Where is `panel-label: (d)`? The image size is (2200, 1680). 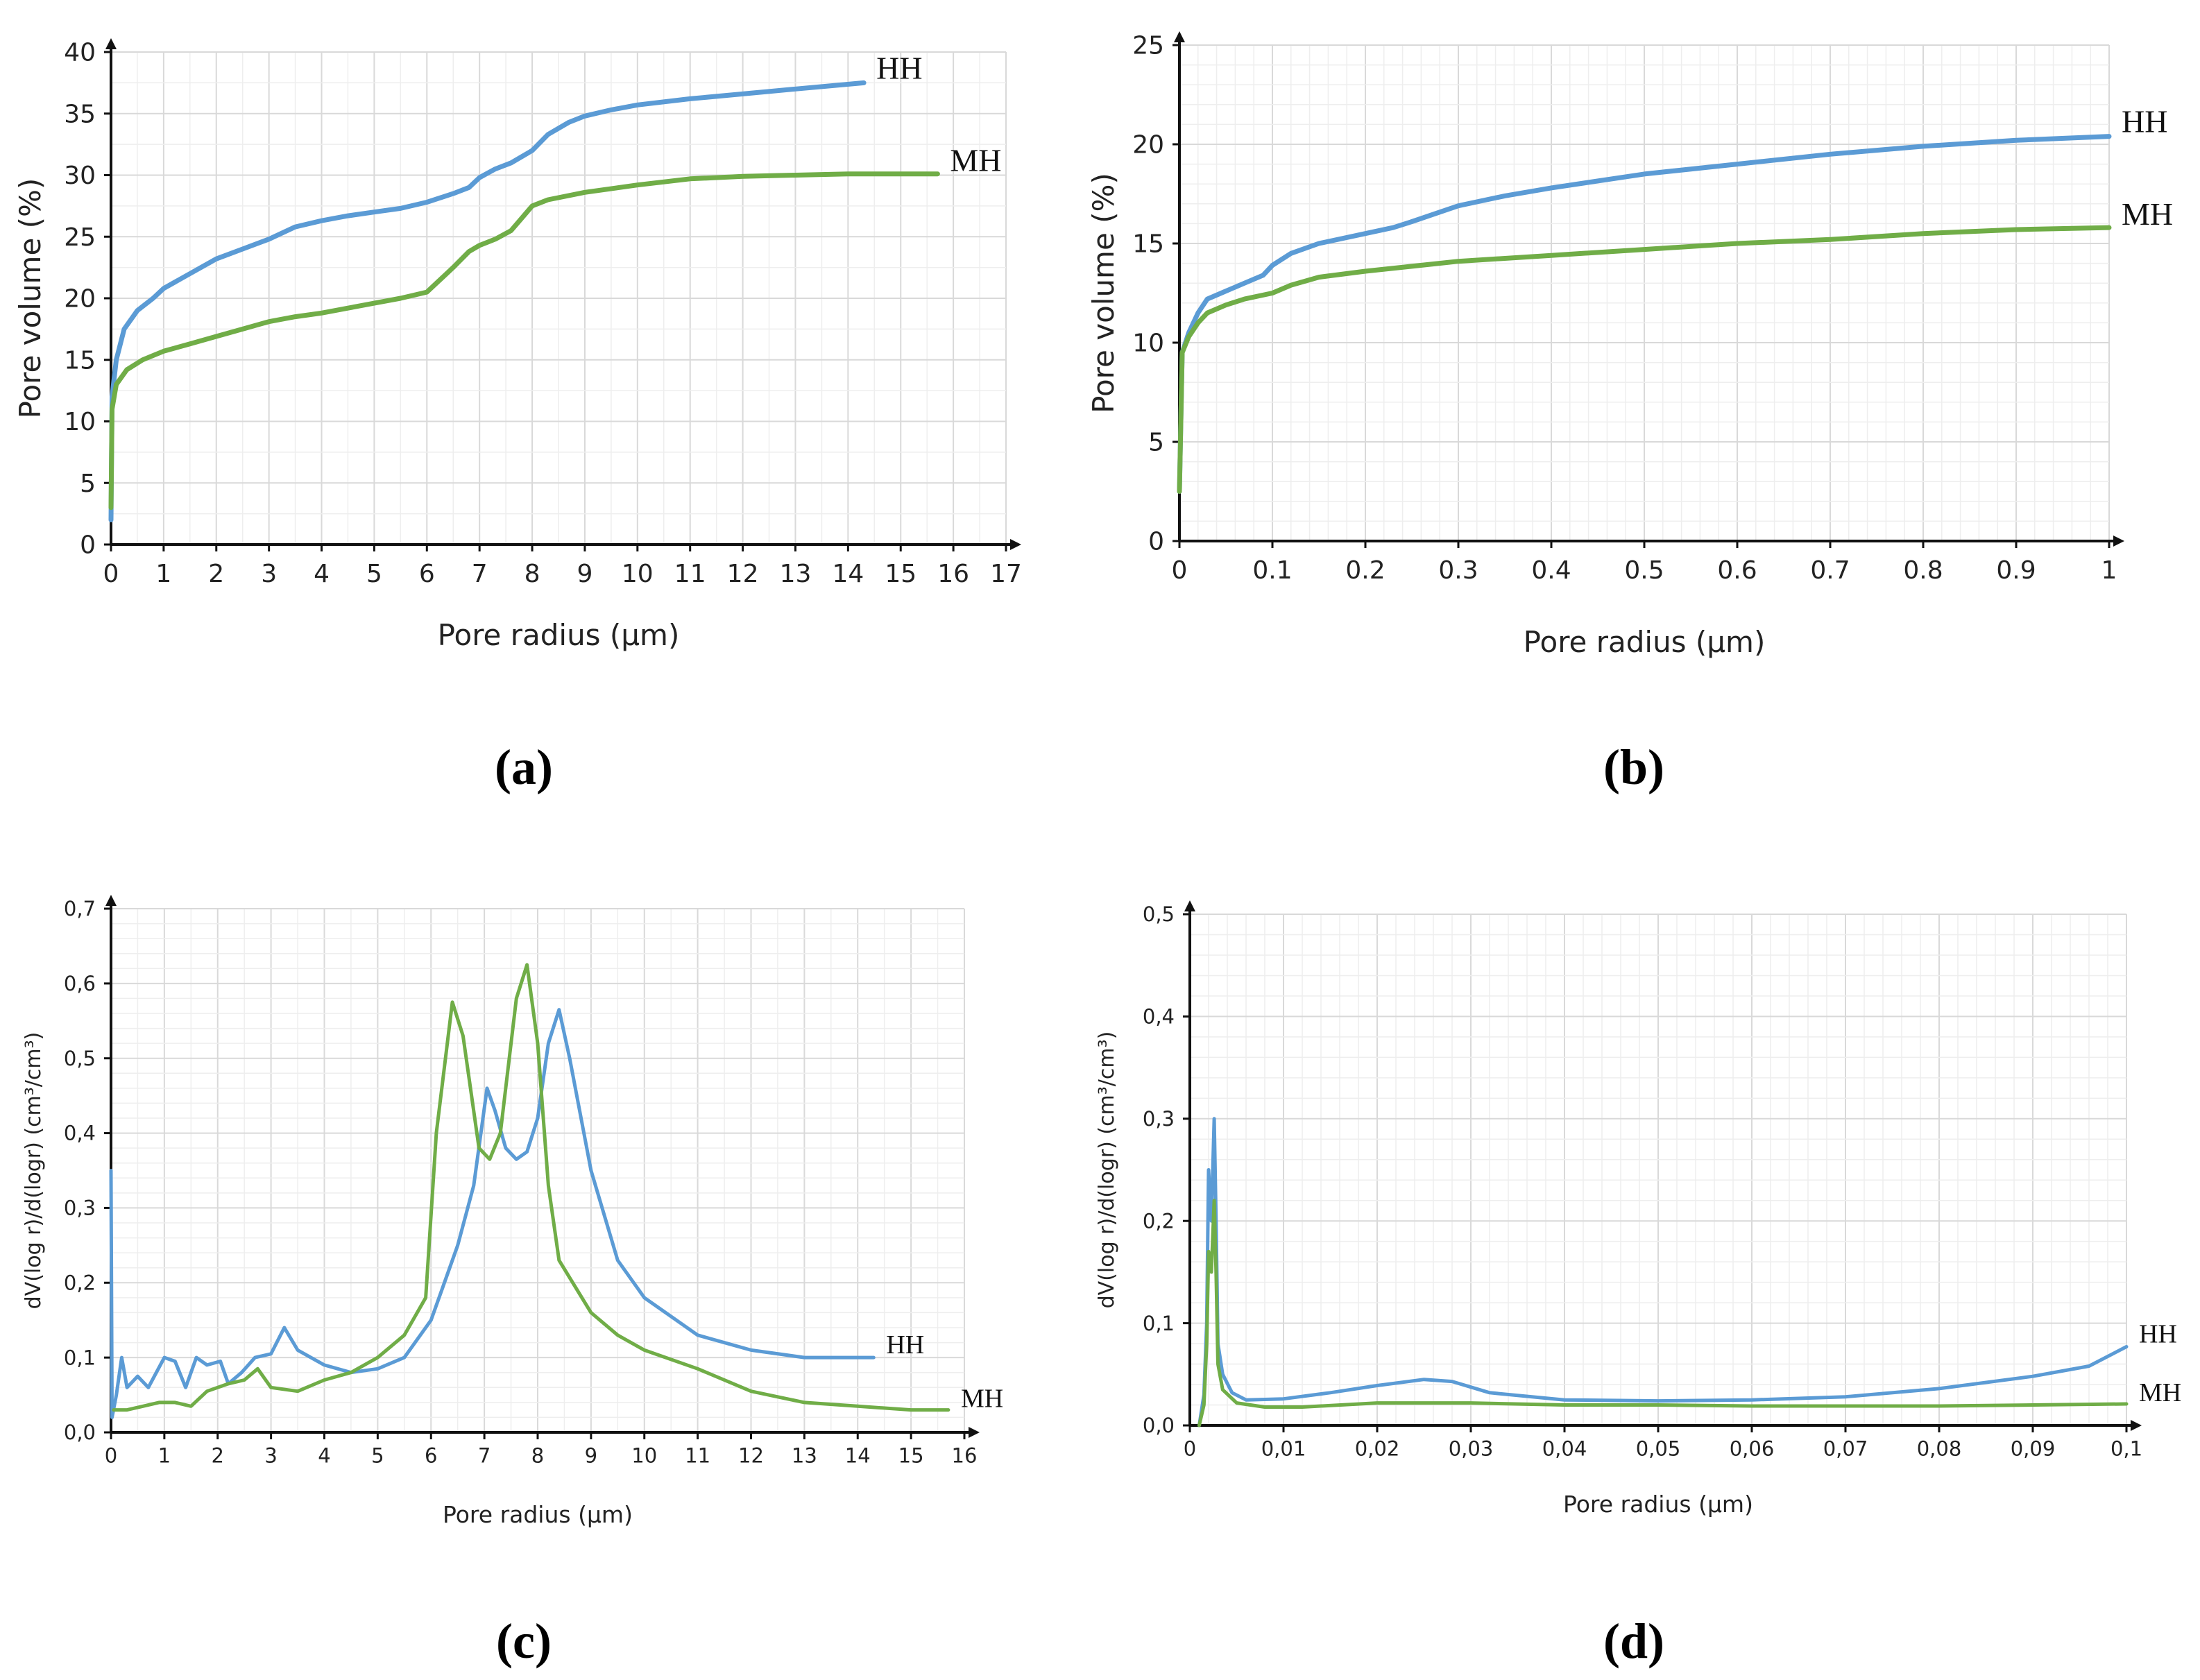
panel-label: (d) is located at coordinates (1634, 1641).